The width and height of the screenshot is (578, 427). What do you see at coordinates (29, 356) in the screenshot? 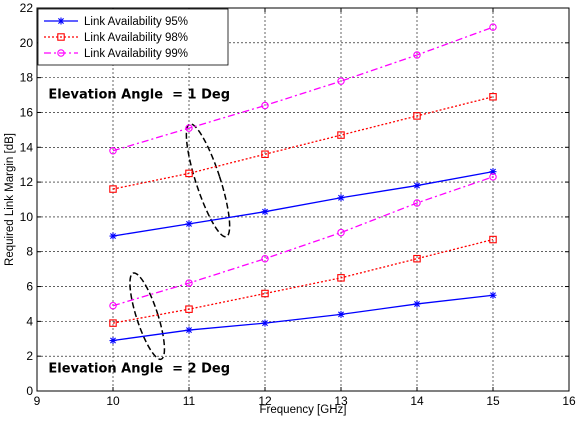
I see `y-tick-label: 2` at bounding box center [29, 356].